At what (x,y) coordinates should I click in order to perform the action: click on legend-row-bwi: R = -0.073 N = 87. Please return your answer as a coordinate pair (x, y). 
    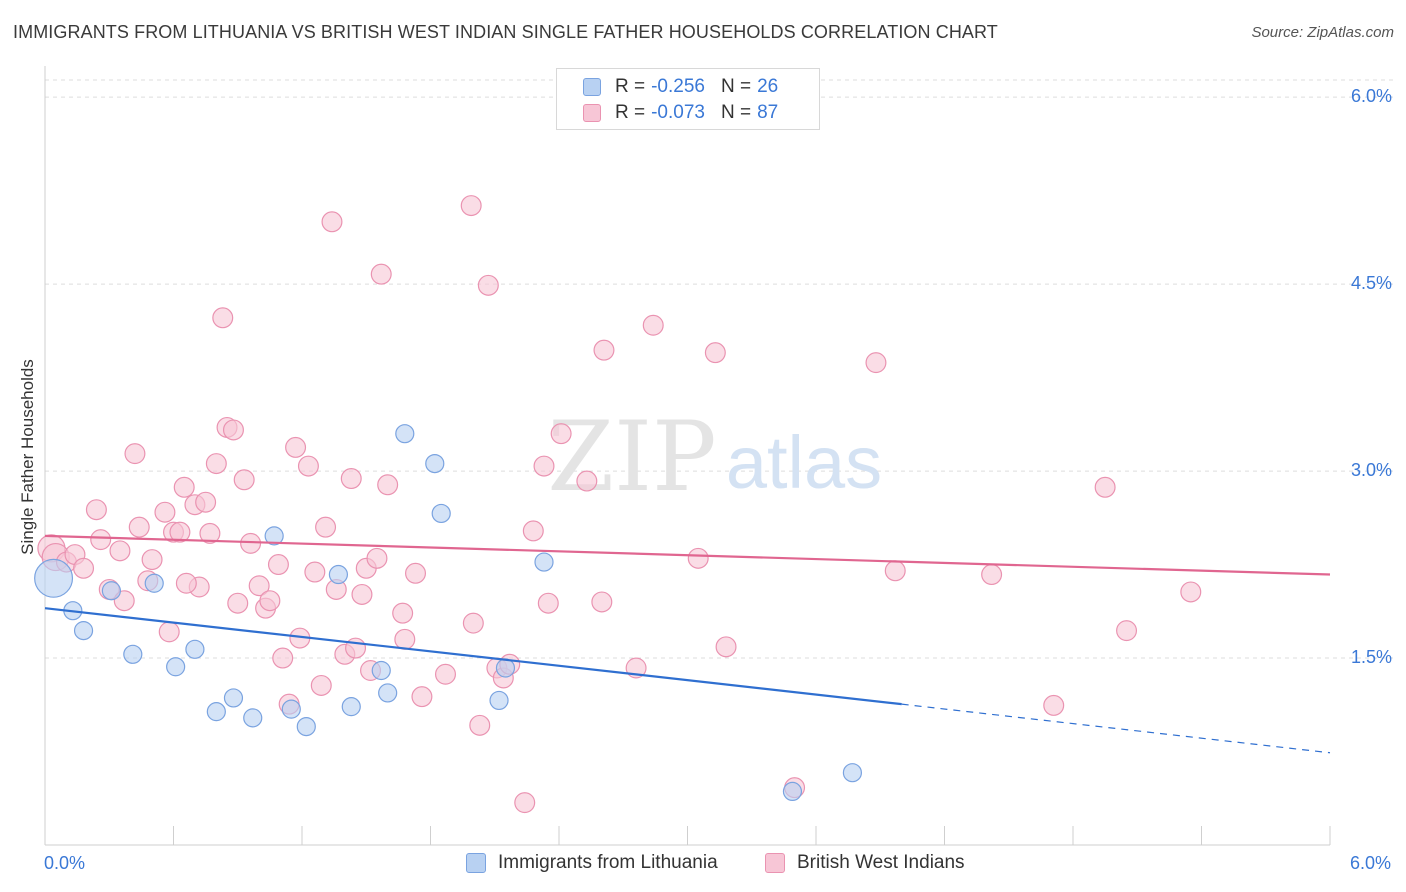
    Looking at the image, I should click on (667, 113).